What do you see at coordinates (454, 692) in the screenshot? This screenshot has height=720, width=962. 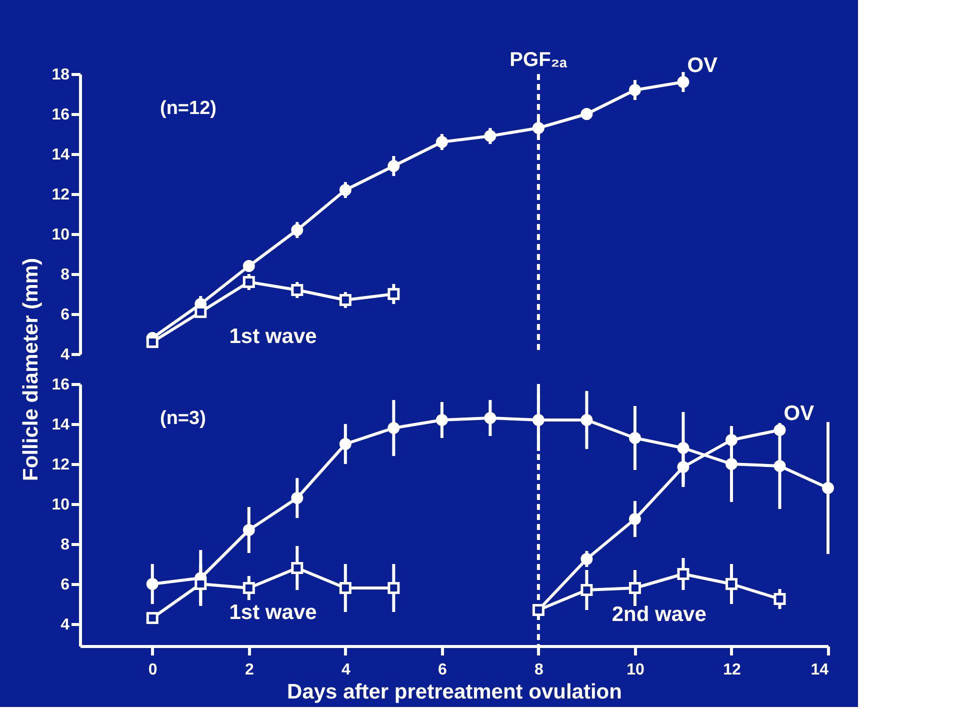 I see `x-axis-title: Days after pretreatment ovulation` at bounding box center [454, 692].